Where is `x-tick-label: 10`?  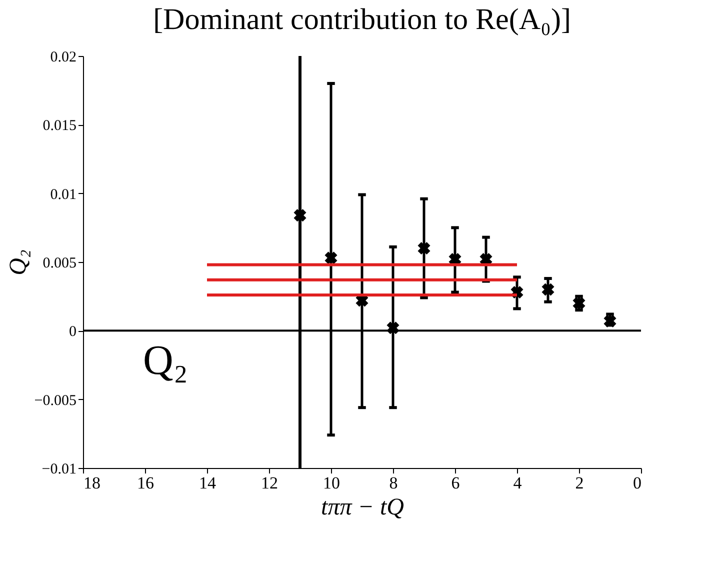 x-tick-label: 10 is located at coordinates (331, 483).